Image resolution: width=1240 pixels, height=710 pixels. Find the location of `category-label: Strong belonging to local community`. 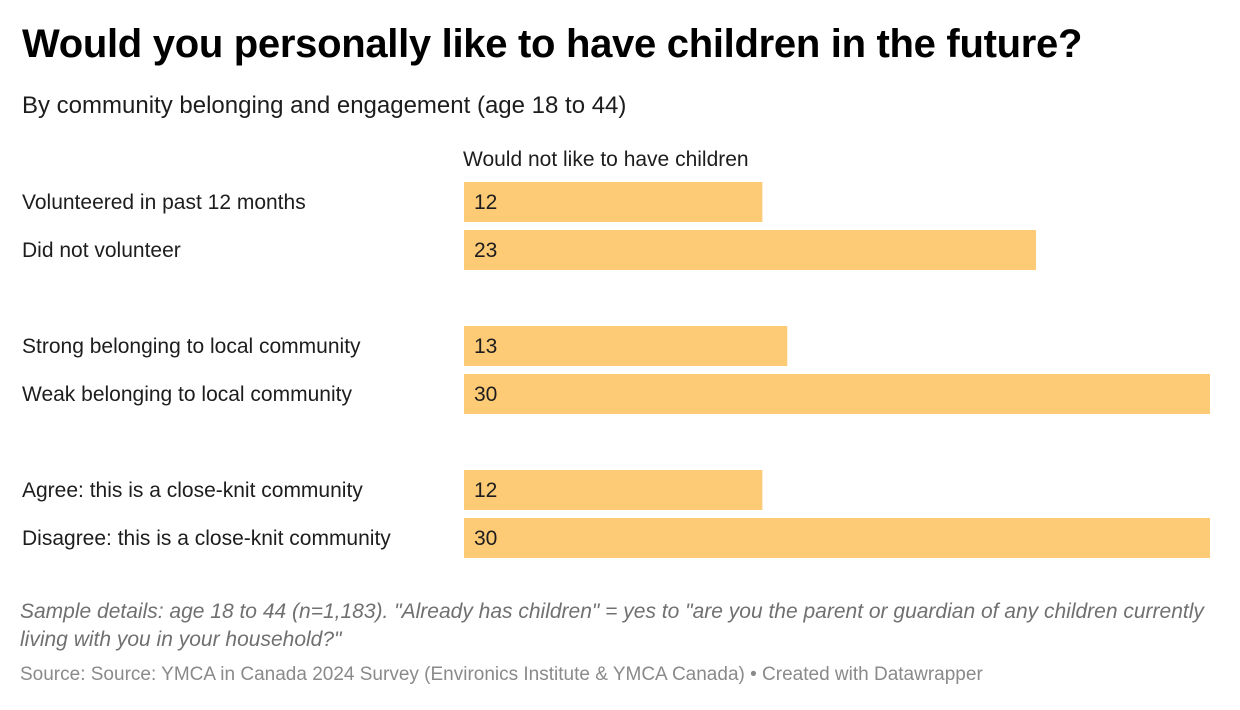

category-label: Strong belonging to local community is located at coordinates (191, 346).